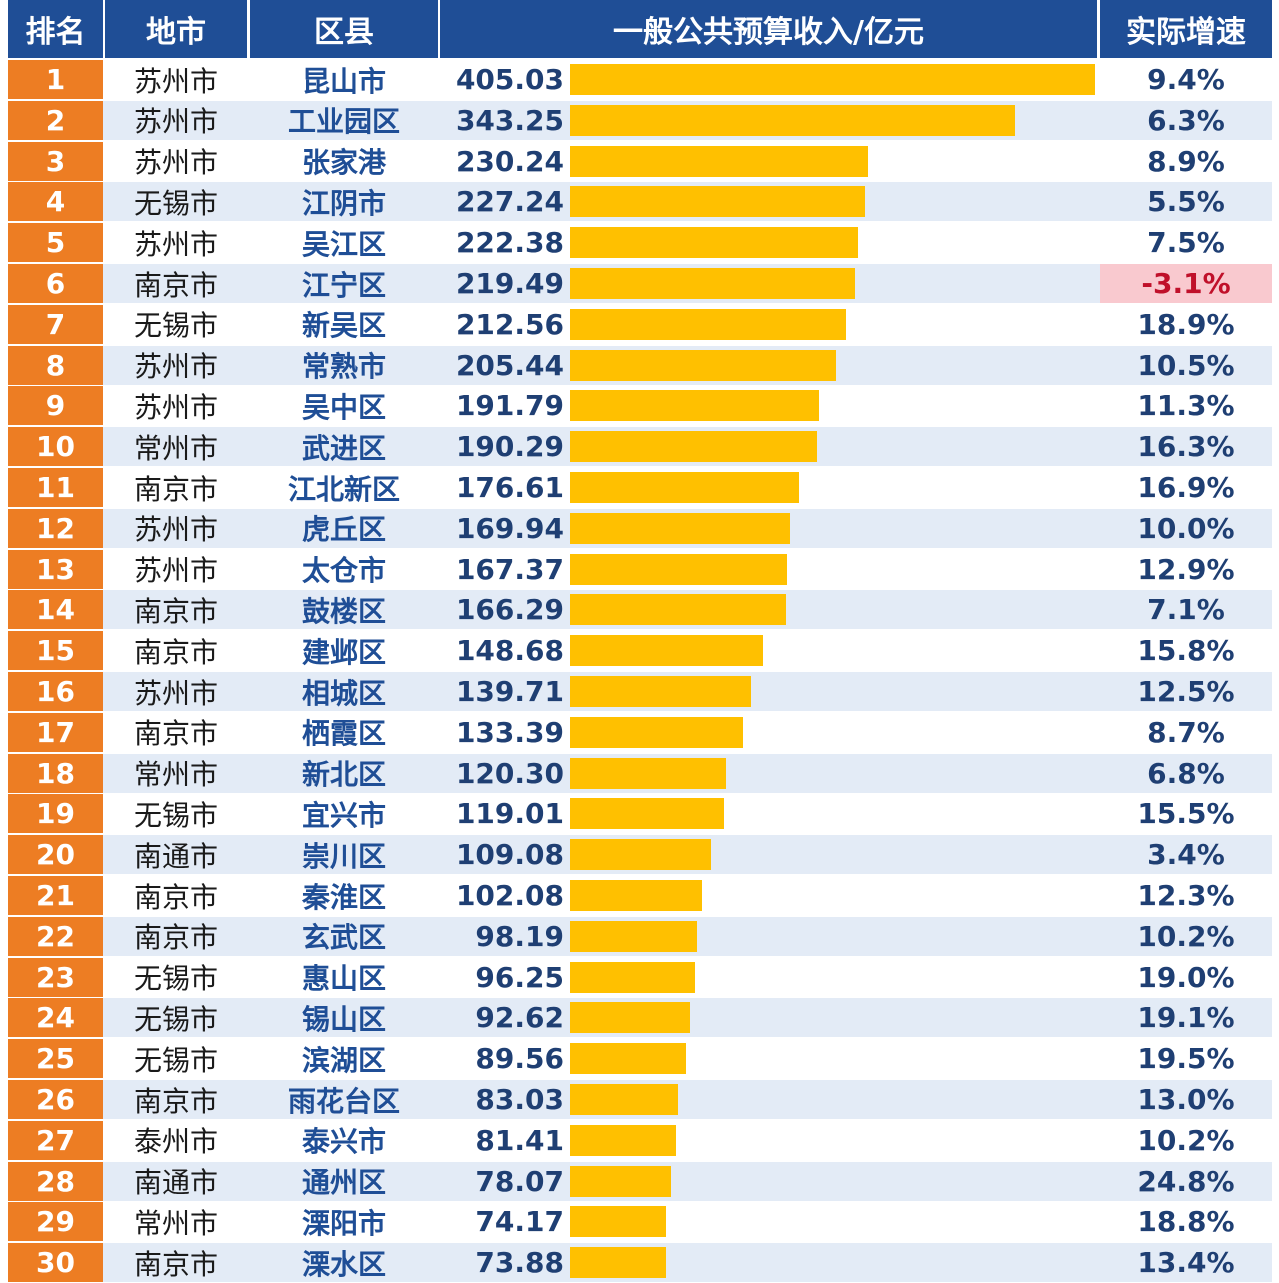 This screenshot has width=1279, height=1283. Describe the element at coordinates (1186, 895) in the screenshot. I see `growth-cell: 12.3%` at that location.